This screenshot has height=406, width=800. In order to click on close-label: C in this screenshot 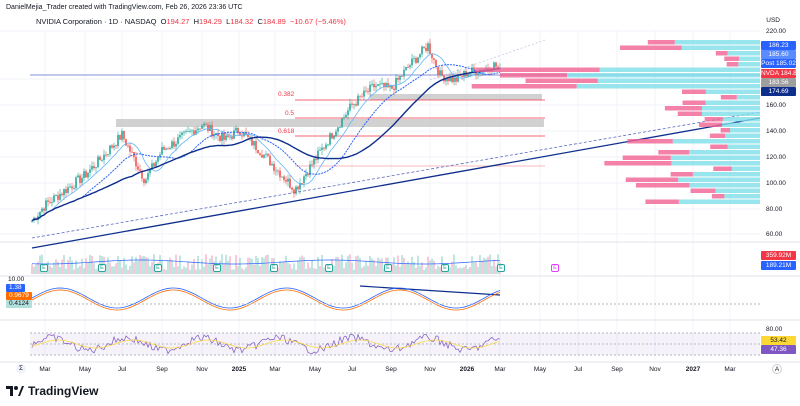, I will do `click(260, 21)`.